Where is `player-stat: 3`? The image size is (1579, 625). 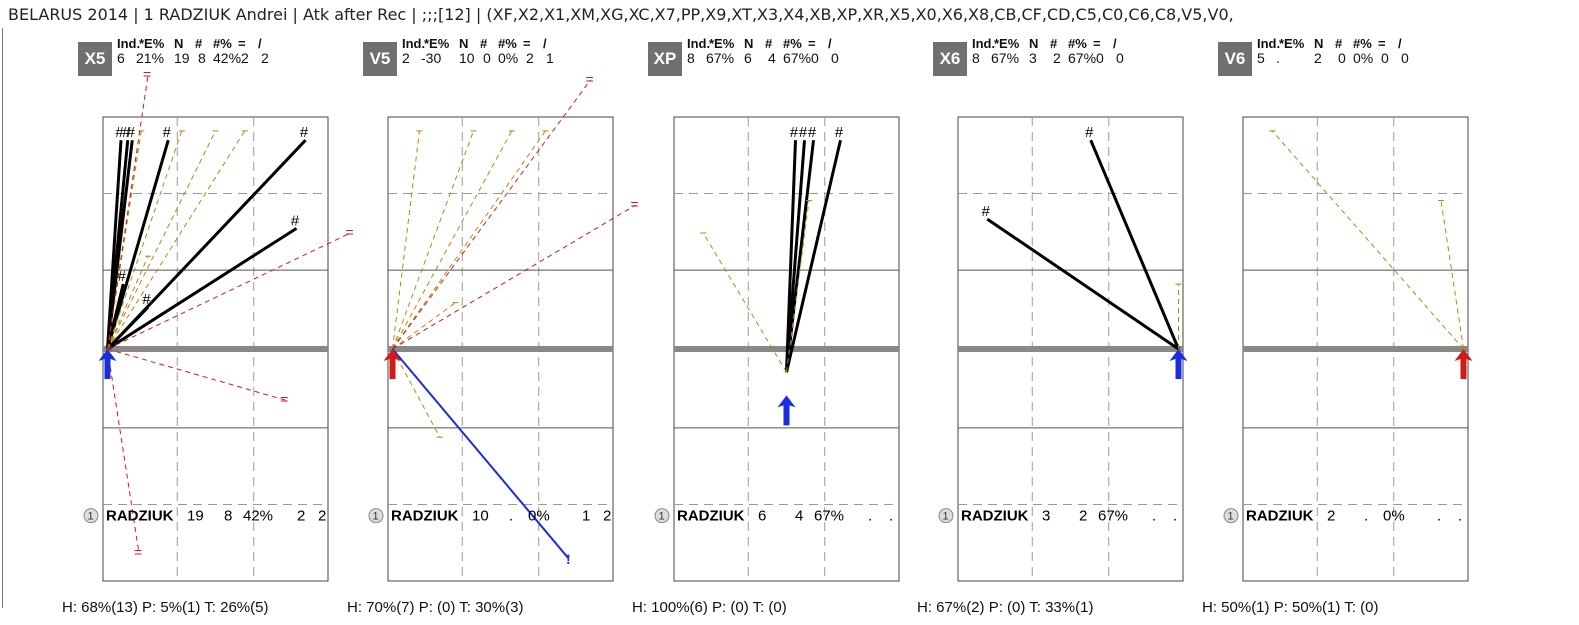 player-stat: 3 is located at coordinates (1046, 516).